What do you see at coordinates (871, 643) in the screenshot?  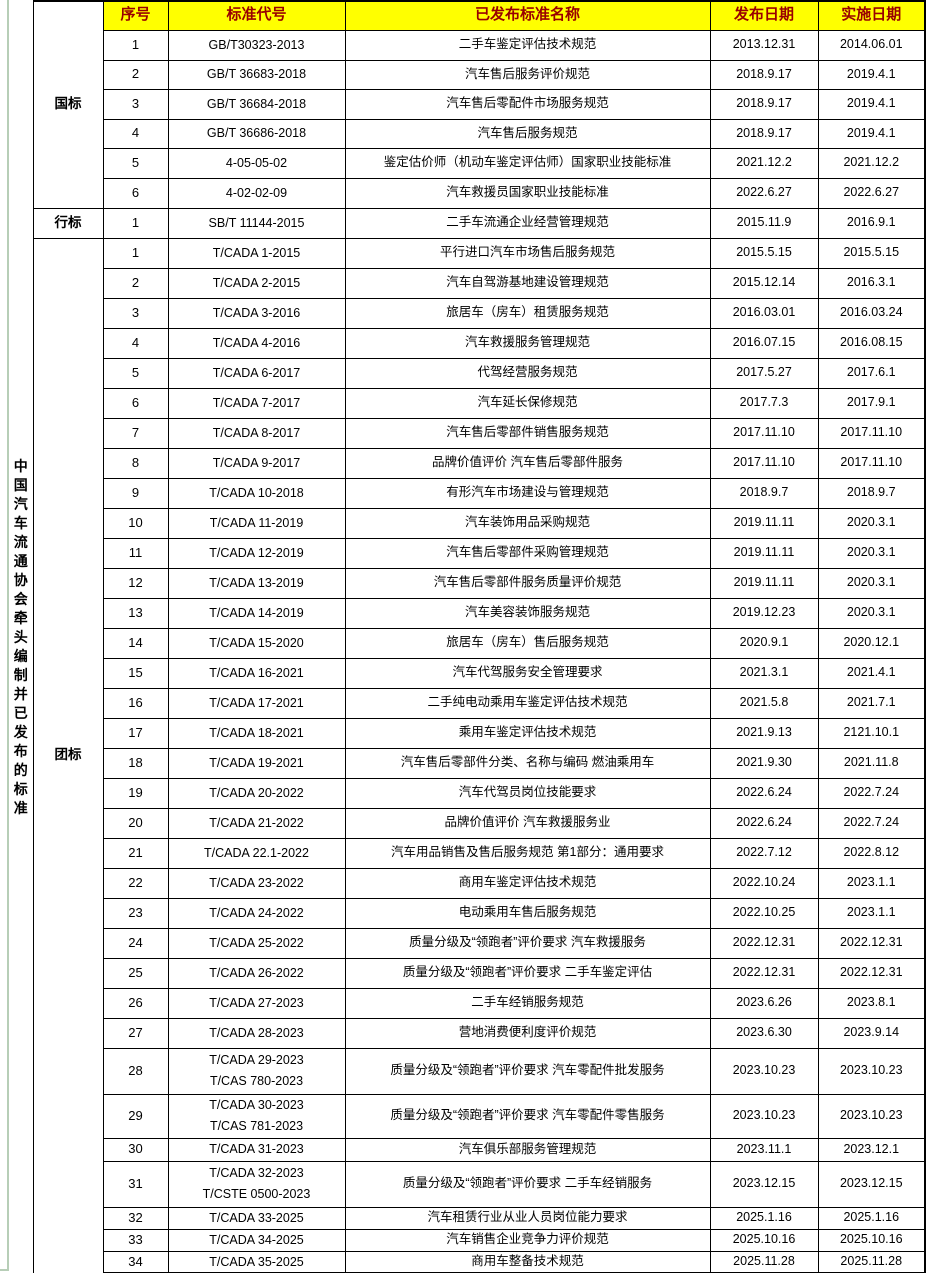 I see `cell-implemented: 2020.12.1` at bounding box center [871, 643].